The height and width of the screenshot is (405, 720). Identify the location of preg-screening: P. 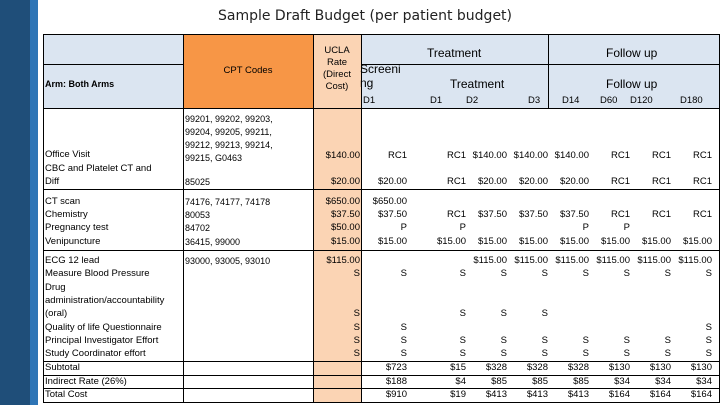
(403, 227).